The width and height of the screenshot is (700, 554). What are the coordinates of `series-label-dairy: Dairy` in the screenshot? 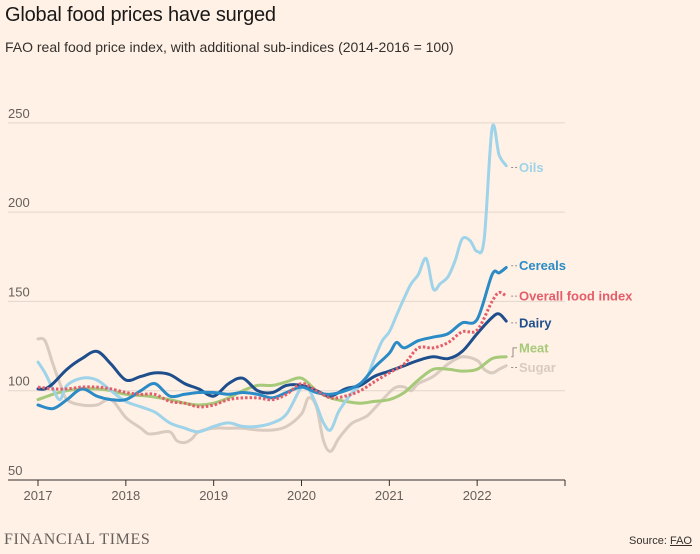 It's located at (535, 322).